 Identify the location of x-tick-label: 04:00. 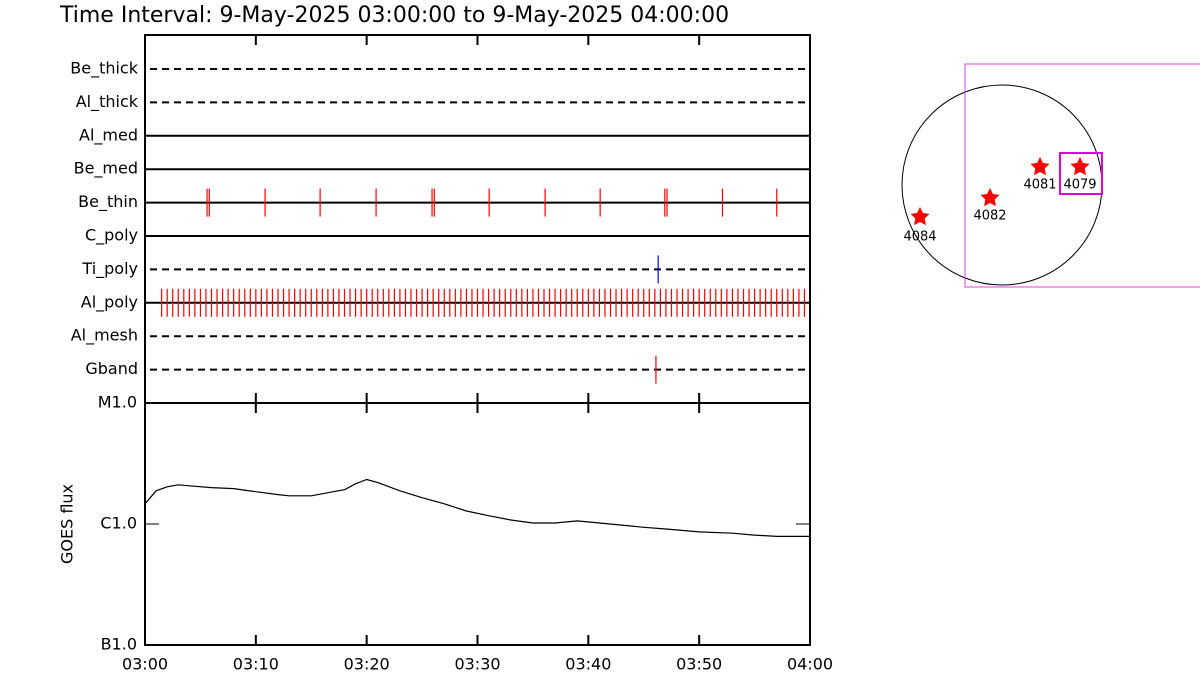
(810, 664).